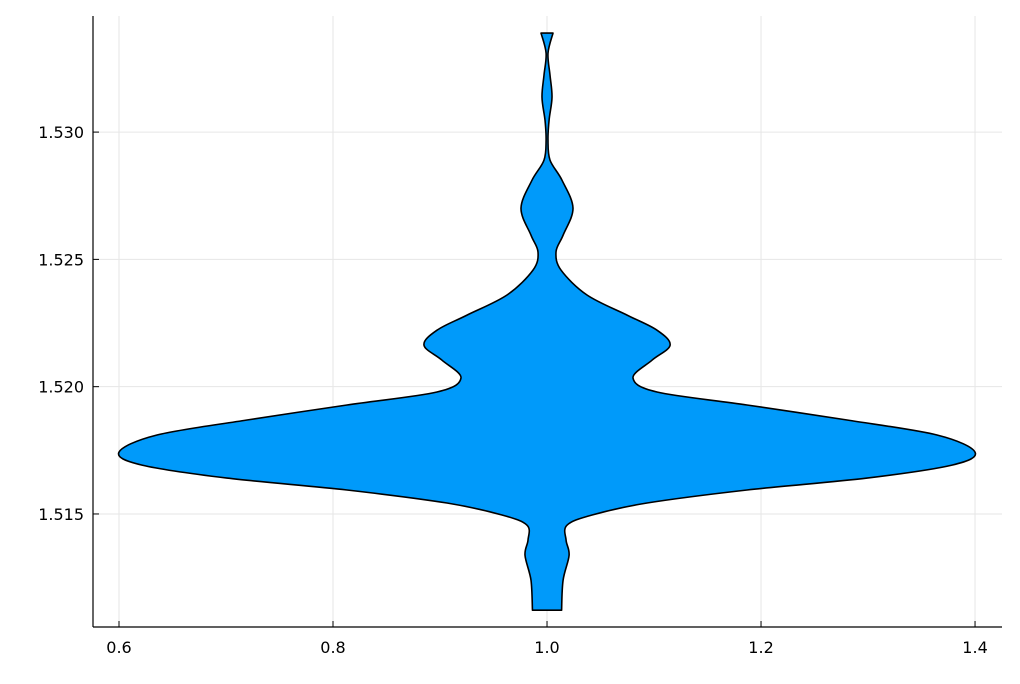 The width and height of the screenshot is (1020, 684). I want to click on x-tick-label: 1.0, so click(546, 647).